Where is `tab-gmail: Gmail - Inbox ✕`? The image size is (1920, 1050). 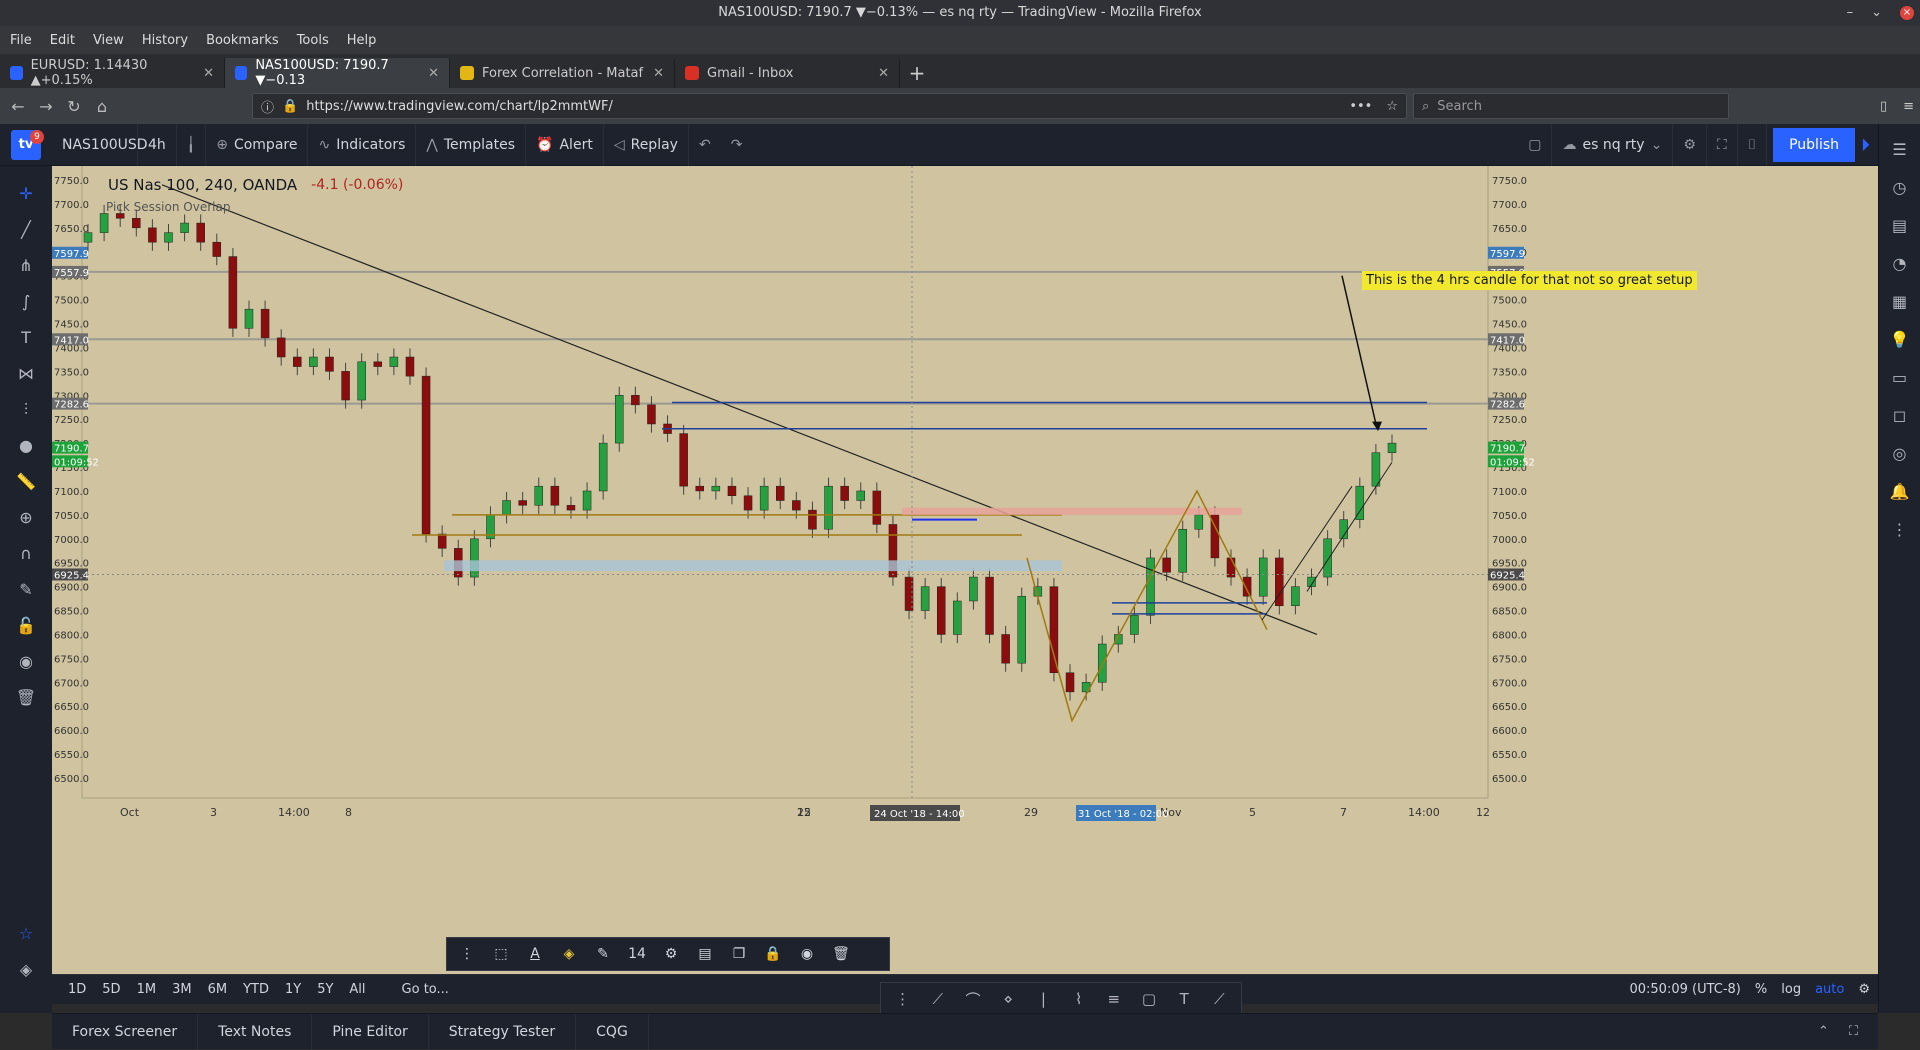 tab-gmail: Gmail - Inbox ✕ is located at coordinates (787, 73).